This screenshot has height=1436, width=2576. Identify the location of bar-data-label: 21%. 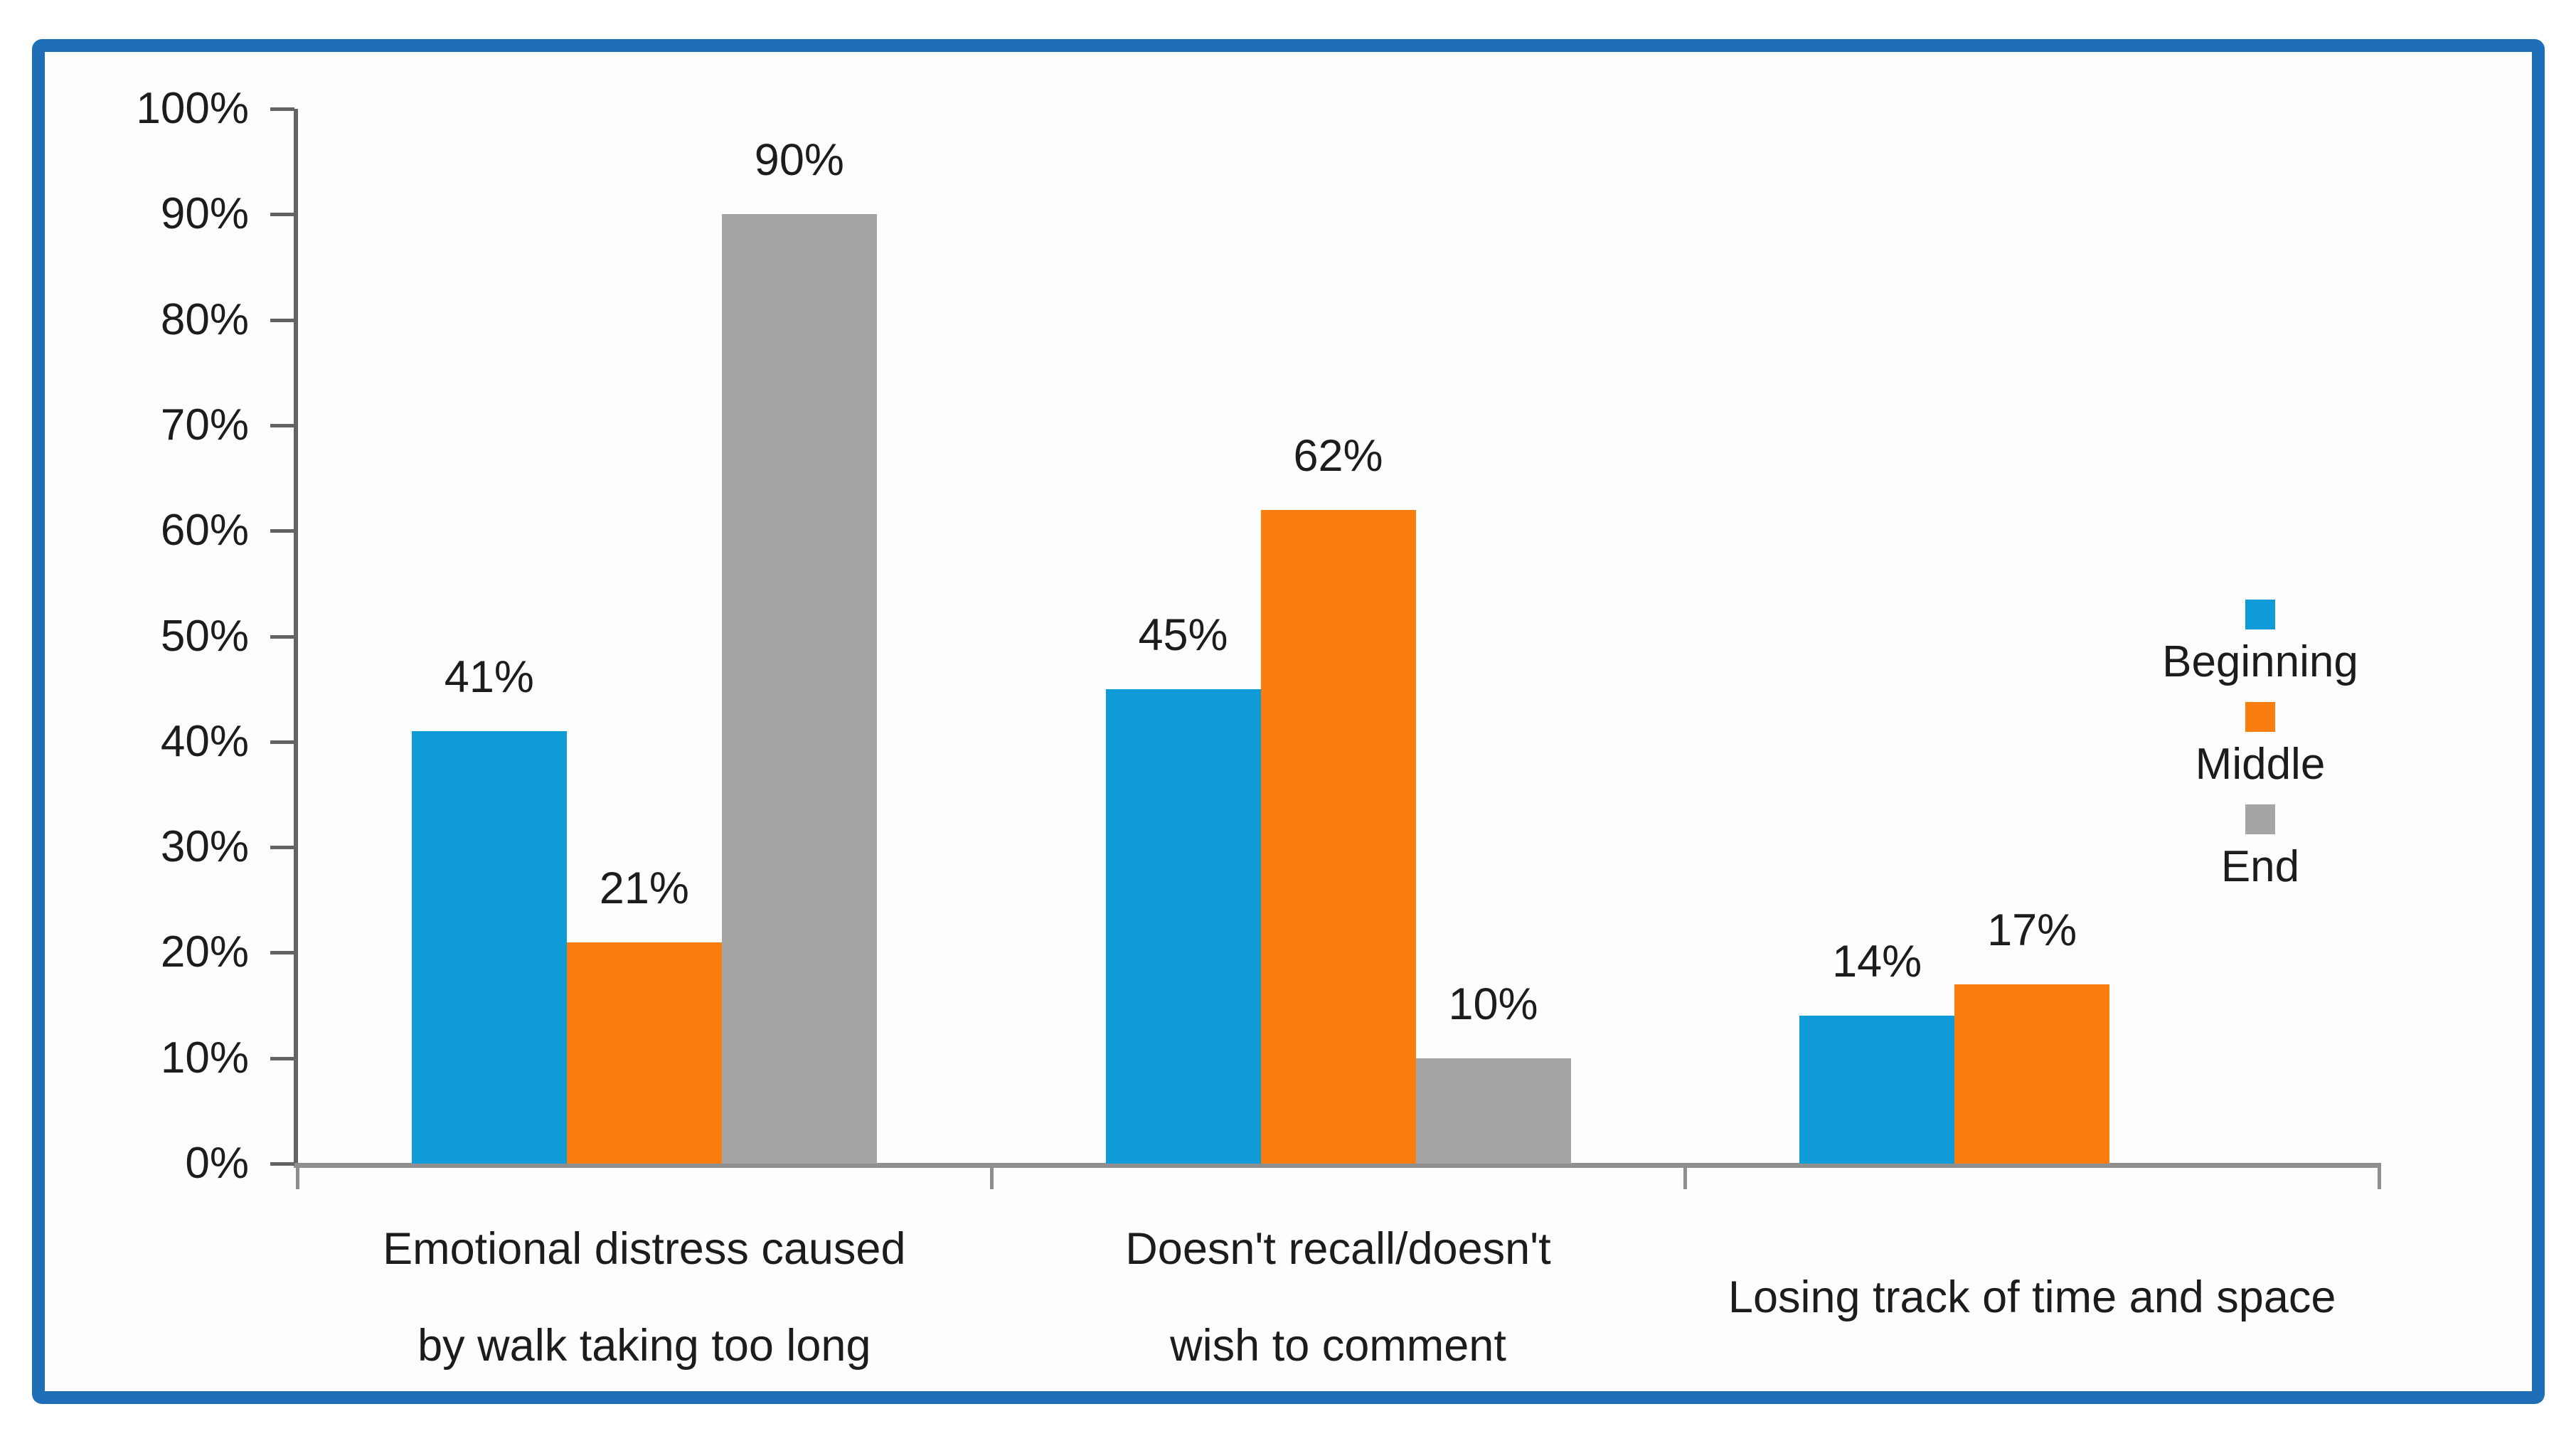
(644, 888).